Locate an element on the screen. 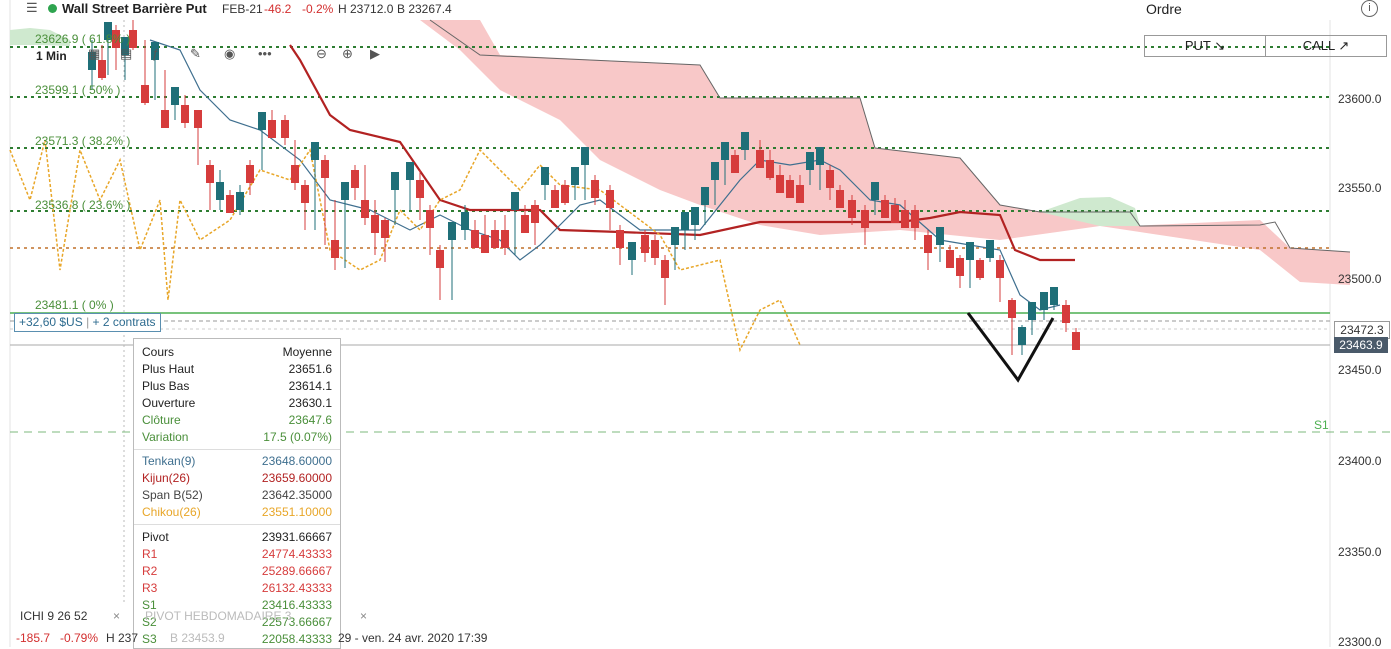 The height and width of the screenshot is (649, 1391). tooltip-value: 24774.43333 is located at coordinates (296, 554).